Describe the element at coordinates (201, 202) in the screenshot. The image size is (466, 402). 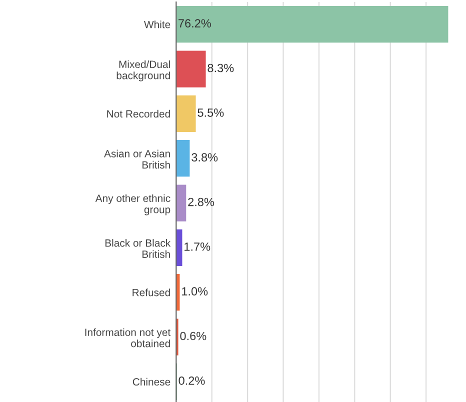
I see `data-label: 2.8%` at that location.